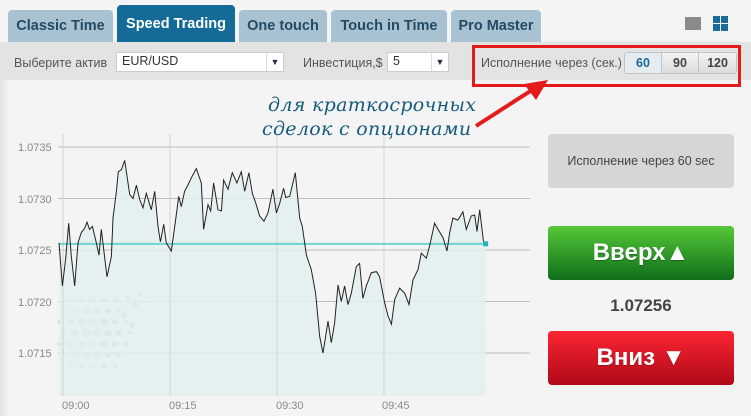 This screenshot has width=751, height=416. I want to click on y-tick-label: 1.0735, so click(35, 148).